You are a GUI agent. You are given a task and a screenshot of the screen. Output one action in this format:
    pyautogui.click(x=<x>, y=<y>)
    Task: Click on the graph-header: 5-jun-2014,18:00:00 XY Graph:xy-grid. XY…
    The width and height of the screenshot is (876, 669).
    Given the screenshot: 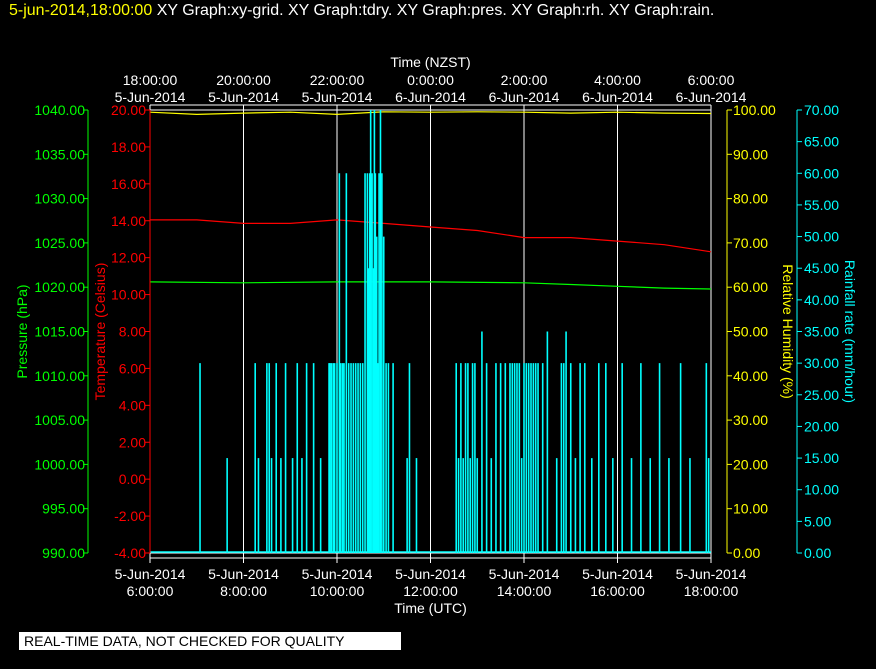 What is the action you would take?
    pyautogui.click(x=361, y=11)
    